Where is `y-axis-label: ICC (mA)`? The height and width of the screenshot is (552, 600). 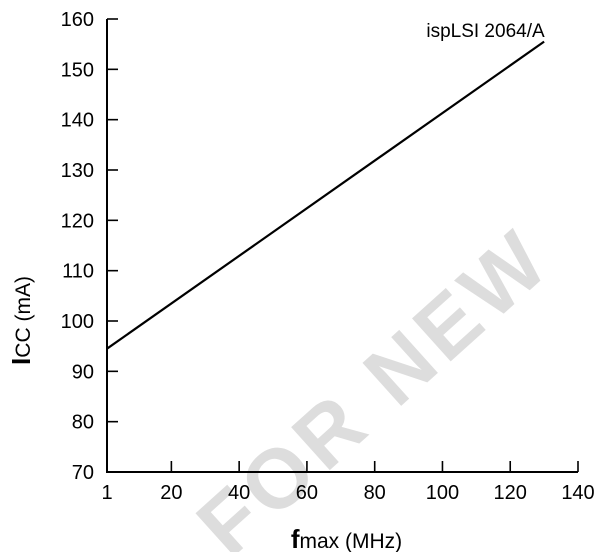 y-axis-label: ICC (mA) is located at coordinates (21, 320).